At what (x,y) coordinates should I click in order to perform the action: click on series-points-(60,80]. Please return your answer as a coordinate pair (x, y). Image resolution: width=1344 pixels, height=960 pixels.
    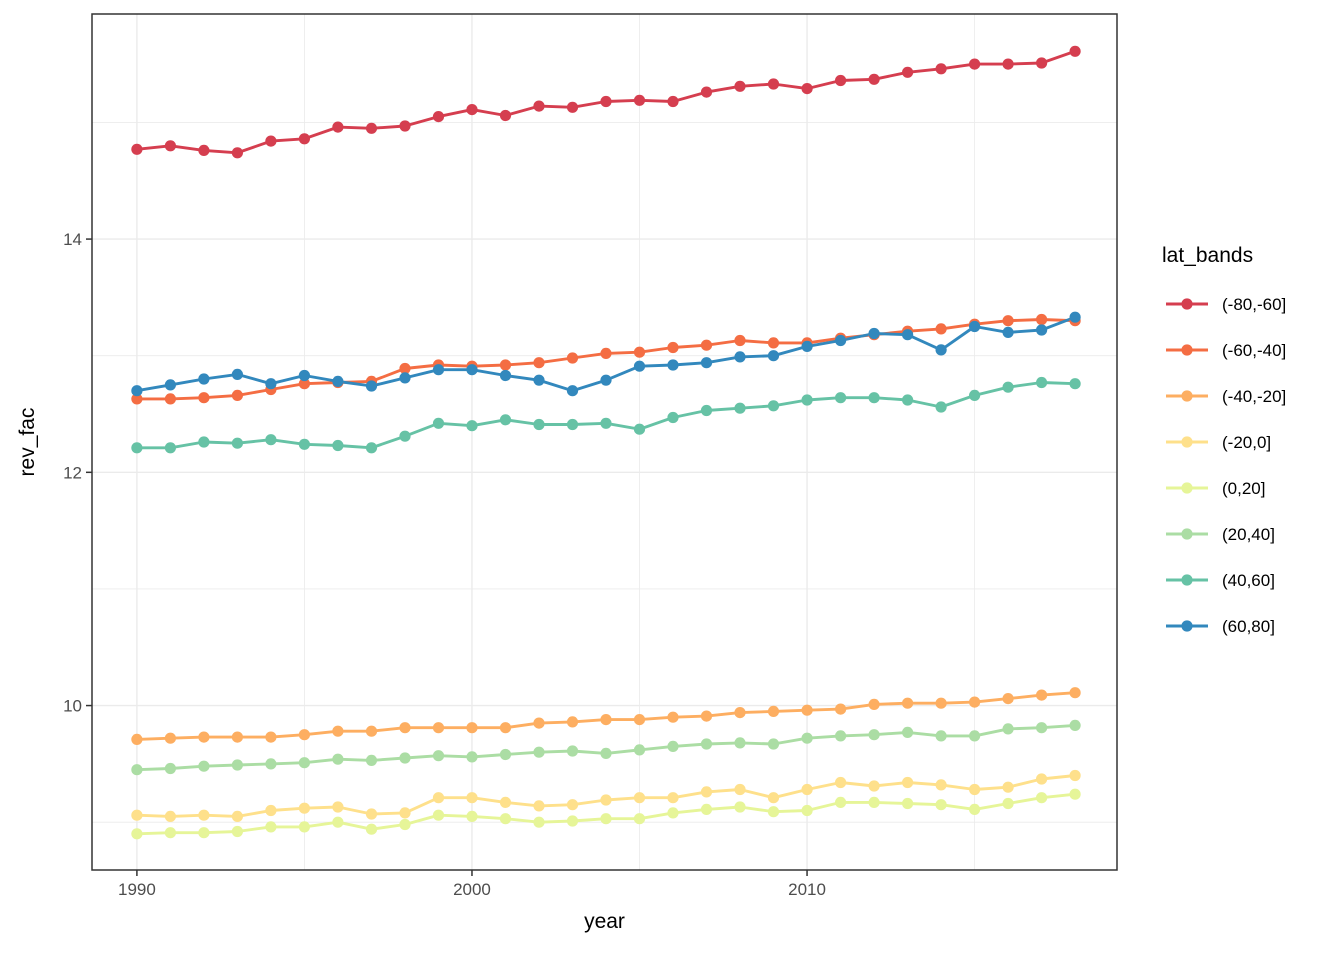
    Looking at the image, I should click on (606, 354).